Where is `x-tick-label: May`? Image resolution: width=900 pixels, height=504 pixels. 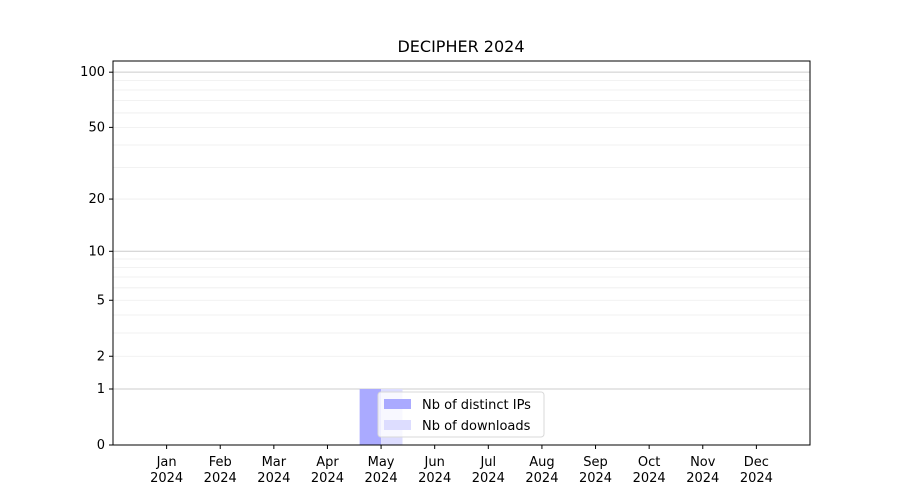
x-tick-label: May is located at coordinates (381, 462).